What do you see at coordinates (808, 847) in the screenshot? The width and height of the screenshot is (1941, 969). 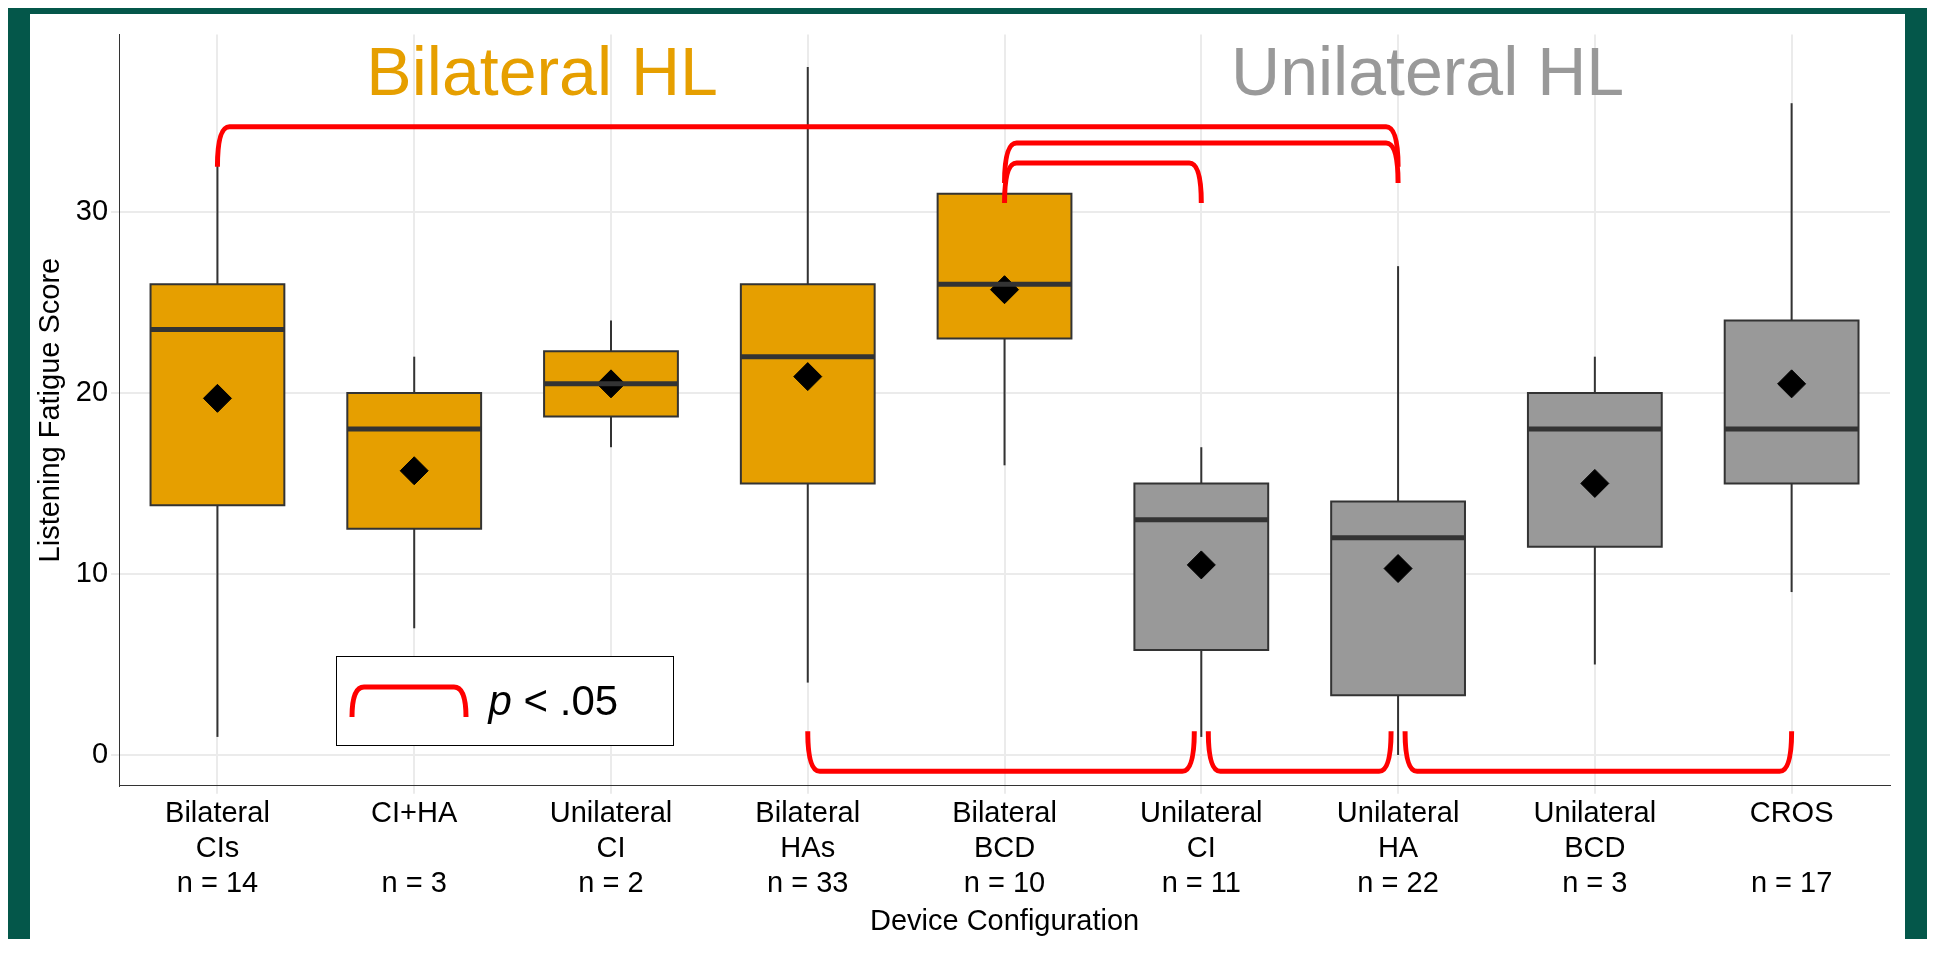 I see `x-tick-label: Bilateral HAs n = 33` at bounding box center [808, 847].